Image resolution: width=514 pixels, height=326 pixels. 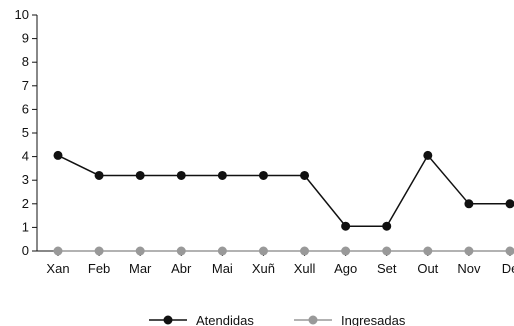 I want to click on x-tick-label: Ago, so click(x=345, y=268).